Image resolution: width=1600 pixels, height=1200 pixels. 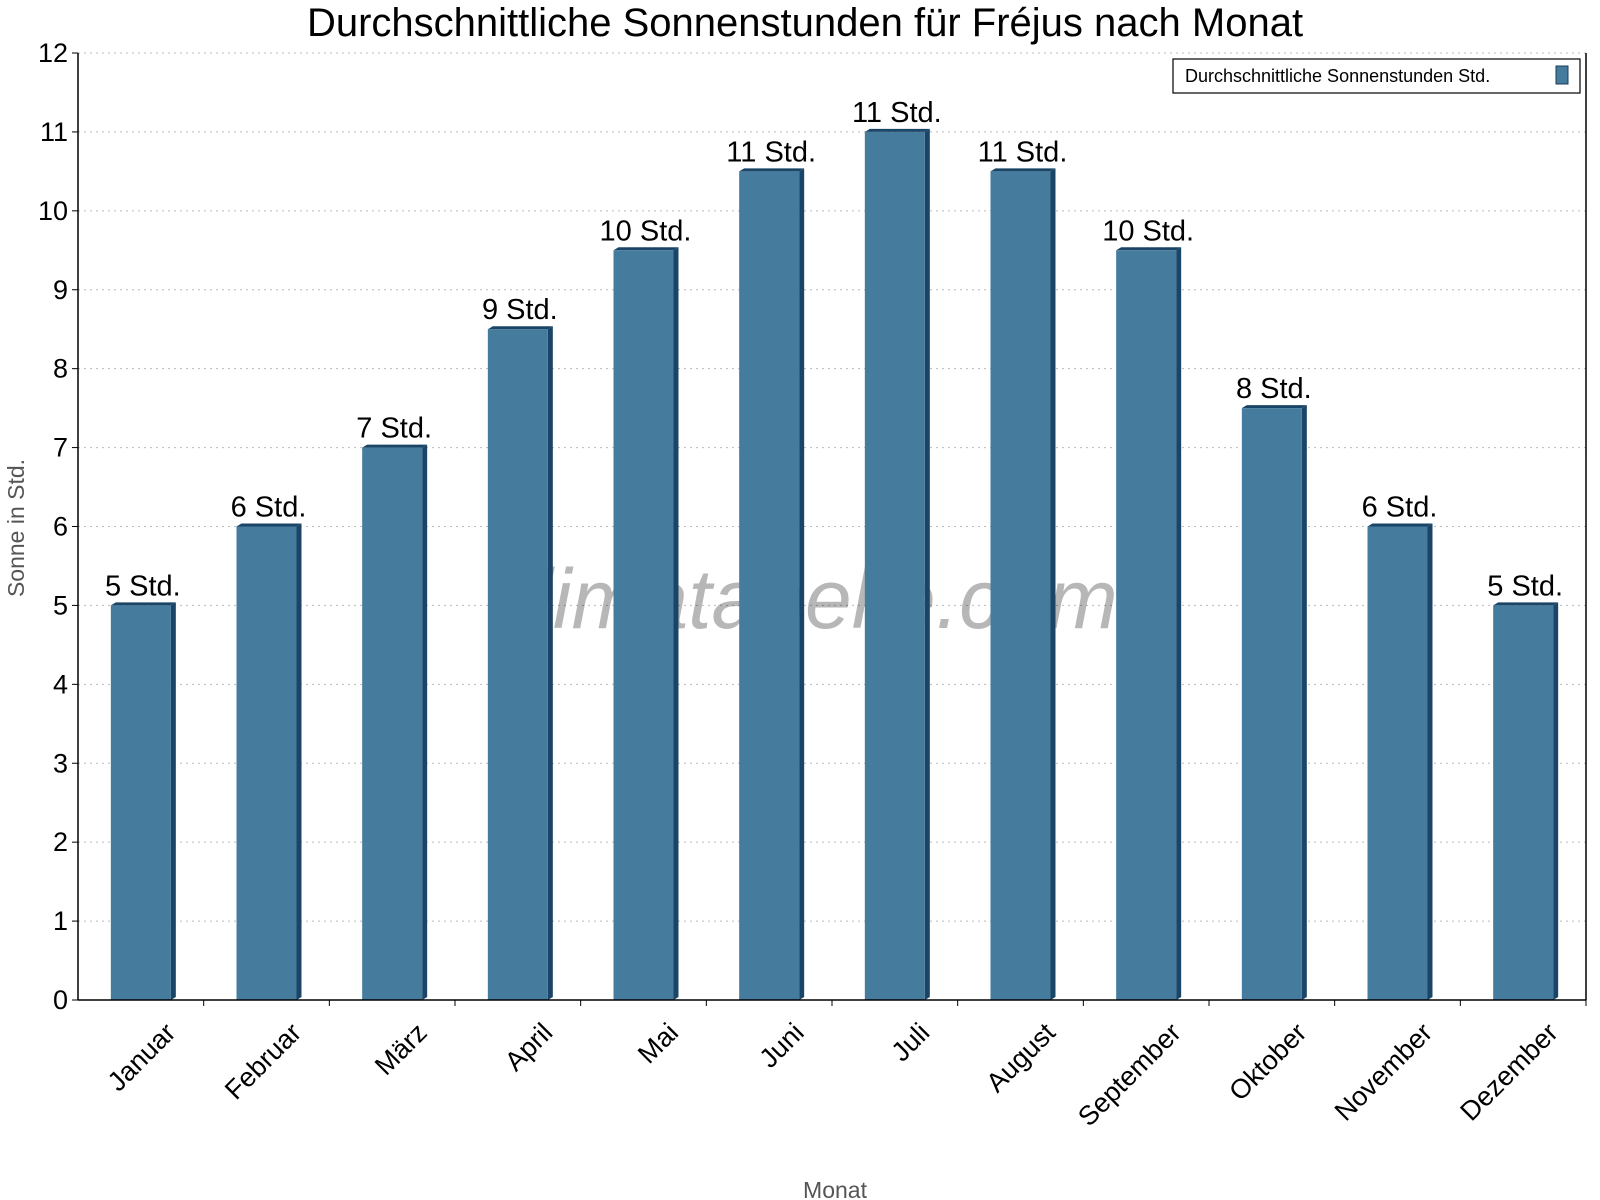 What do you see at coordinates (401, 1049) in the screenshot?
I see `x-tick-label: März` at bounding box center [401, 1049].